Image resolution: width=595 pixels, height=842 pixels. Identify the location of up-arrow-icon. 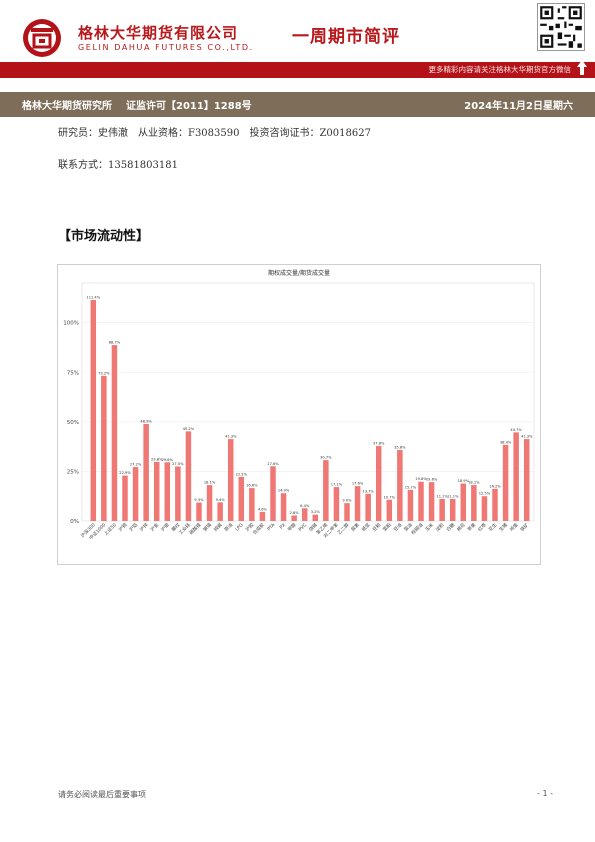
(582, 67).